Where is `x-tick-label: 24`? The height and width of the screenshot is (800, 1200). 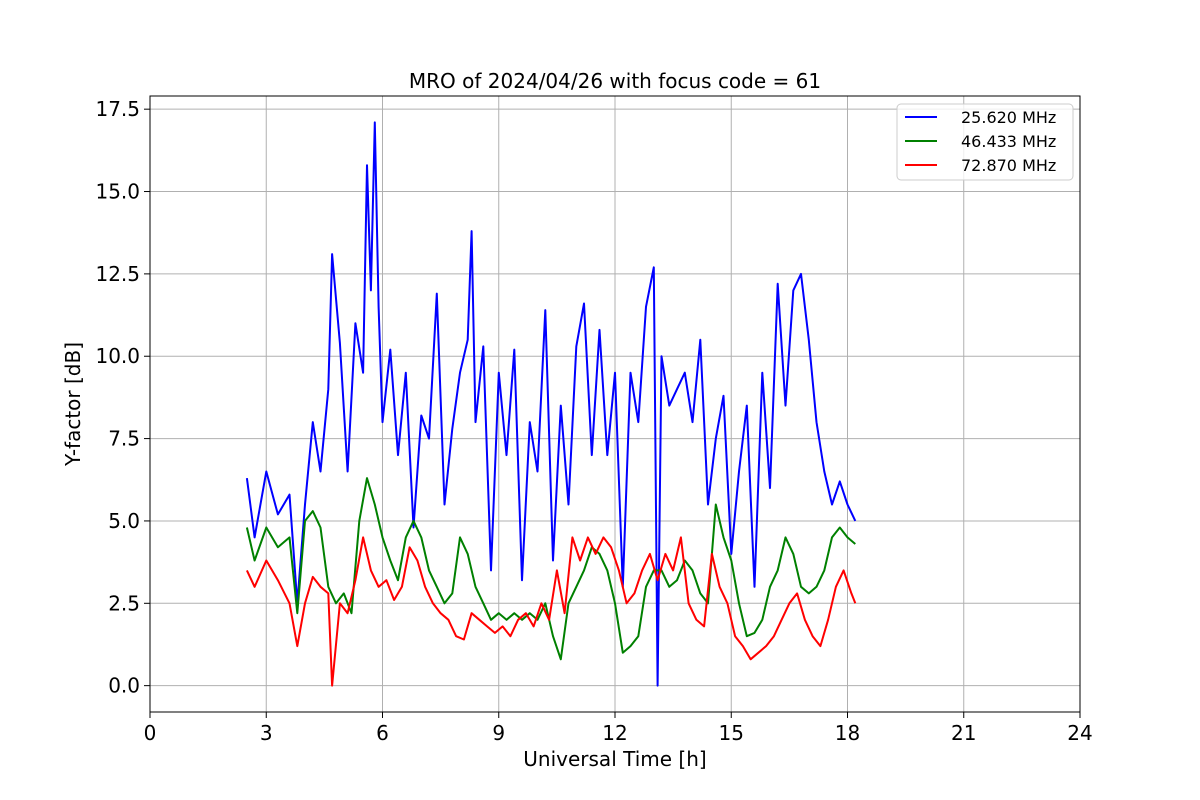
x-tick-label: 24 is located at coordinates (1079, 733).